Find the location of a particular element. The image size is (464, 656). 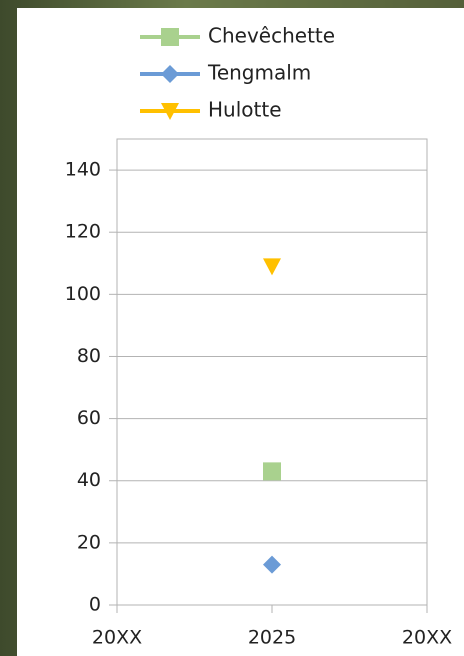

y-tick-label: 20 is located at coordinates (89, 542).